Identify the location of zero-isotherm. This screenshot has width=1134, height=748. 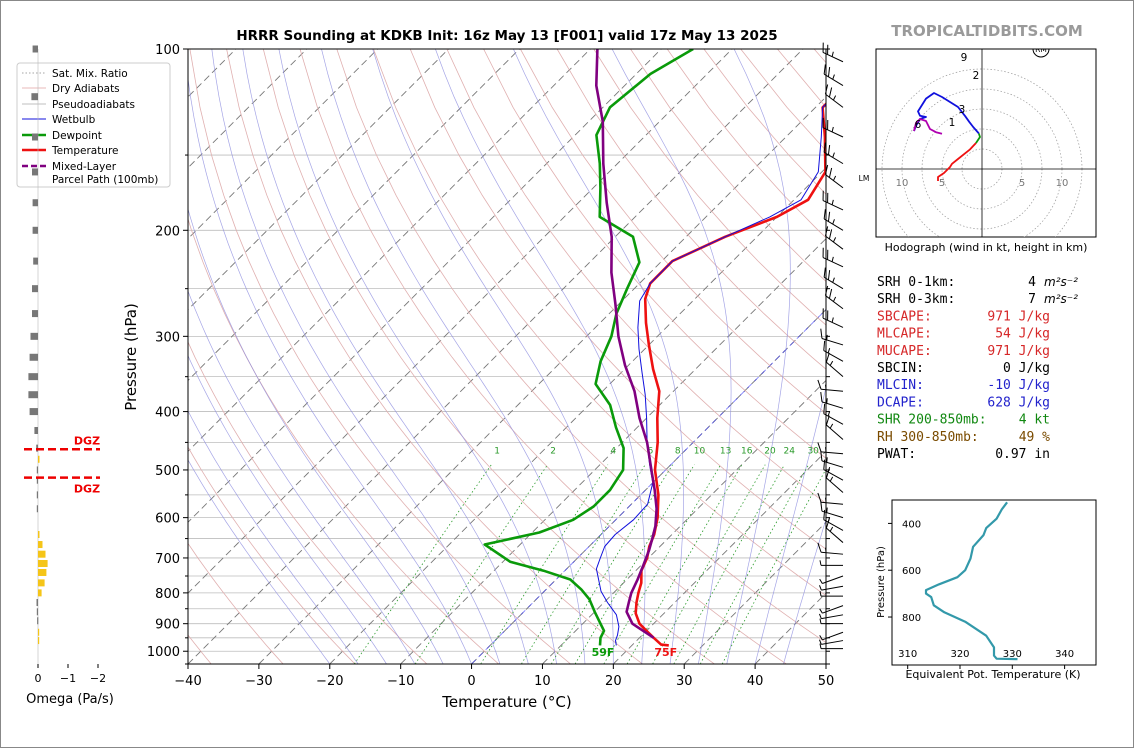
(648, 486).